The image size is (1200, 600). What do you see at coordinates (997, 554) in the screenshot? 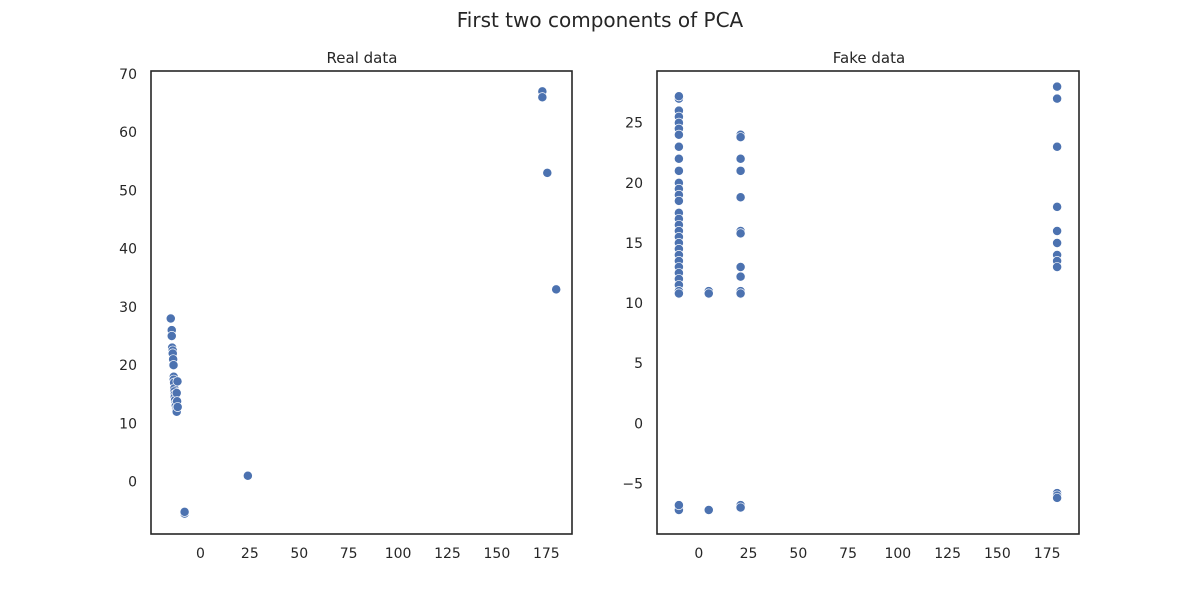
I see `fake-data-x-tick-label: 150` at bounding box center [997, 554].